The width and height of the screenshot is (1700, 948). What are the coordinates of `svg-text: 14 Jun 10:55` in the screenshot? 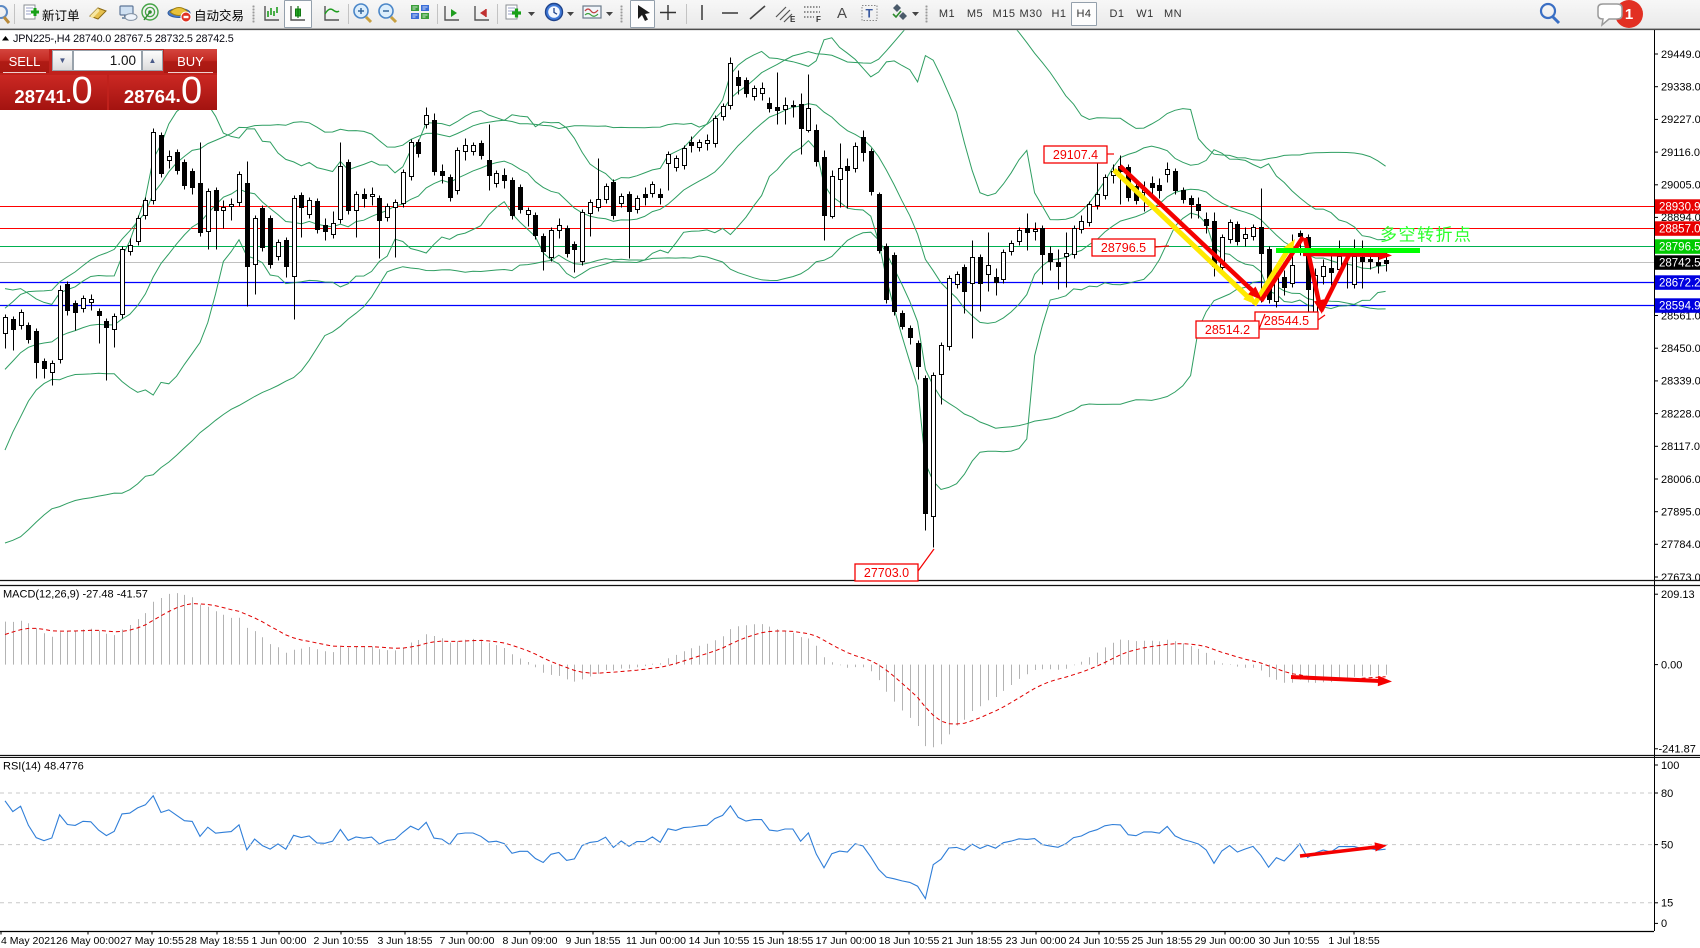 It's located at (719, 941).